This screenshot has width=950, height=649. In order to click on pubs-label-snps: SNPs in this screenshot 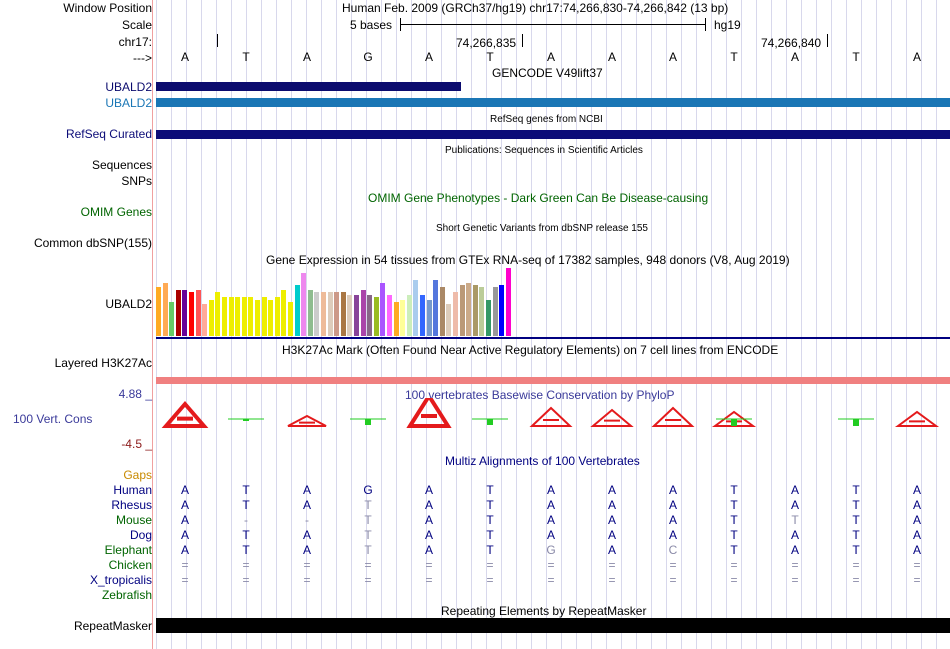, I will do `click(136, 181)`.